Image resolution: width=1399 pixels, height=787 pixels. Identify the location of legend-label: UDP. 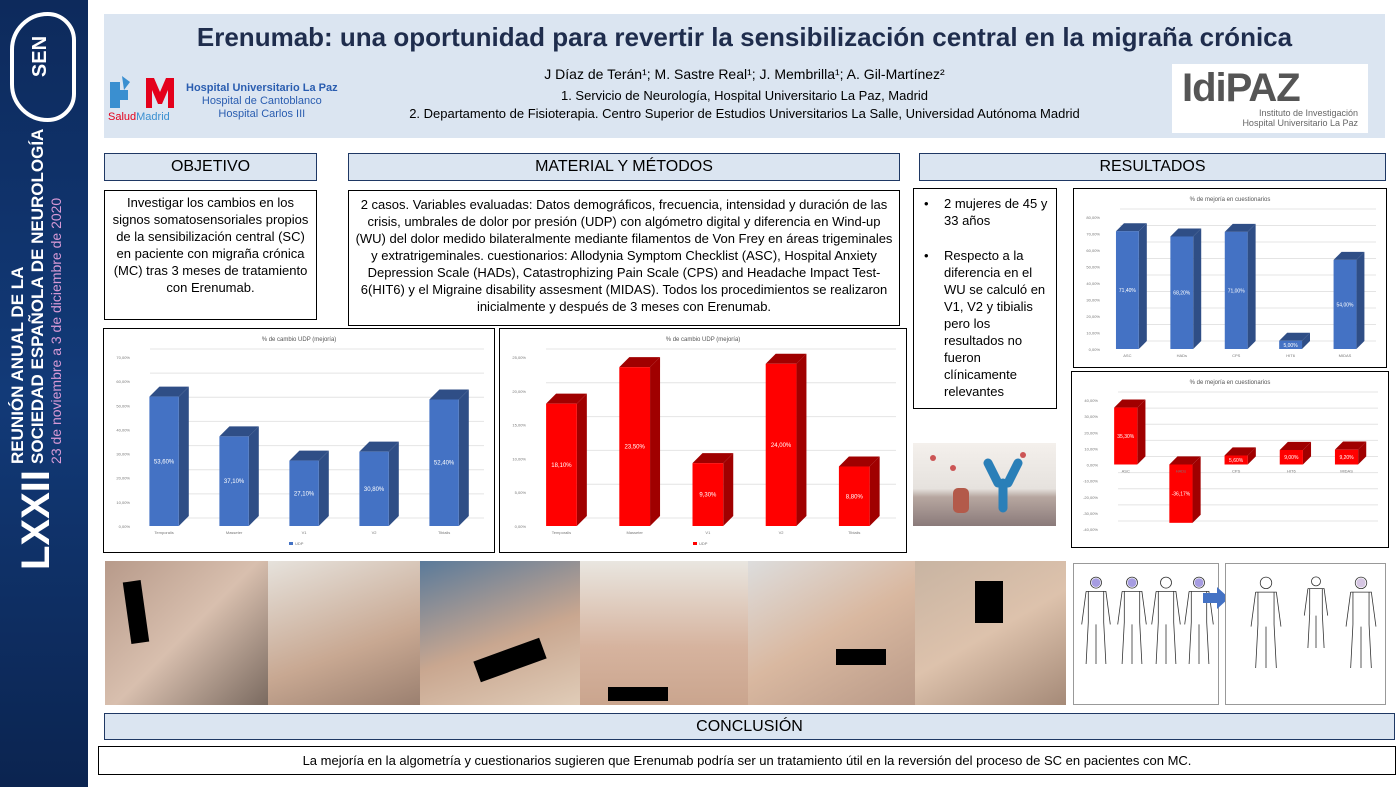
(703, 543).